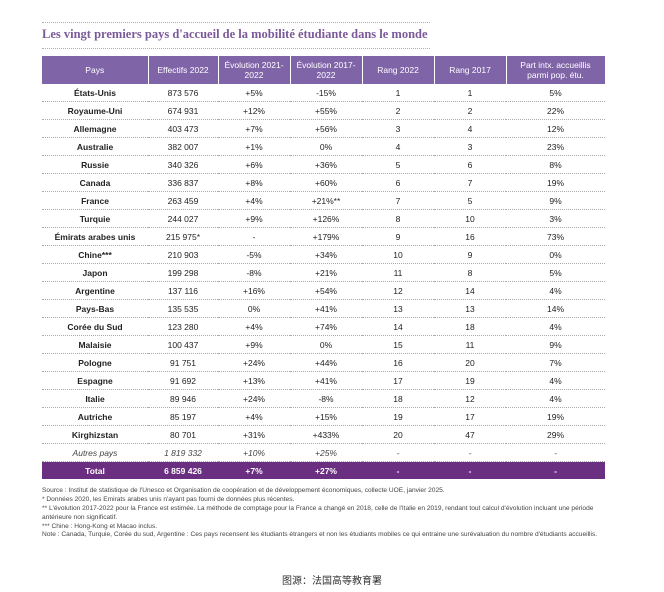 The image size is (664, 592). I want to click on cell: 340 326, so click(183, 164).